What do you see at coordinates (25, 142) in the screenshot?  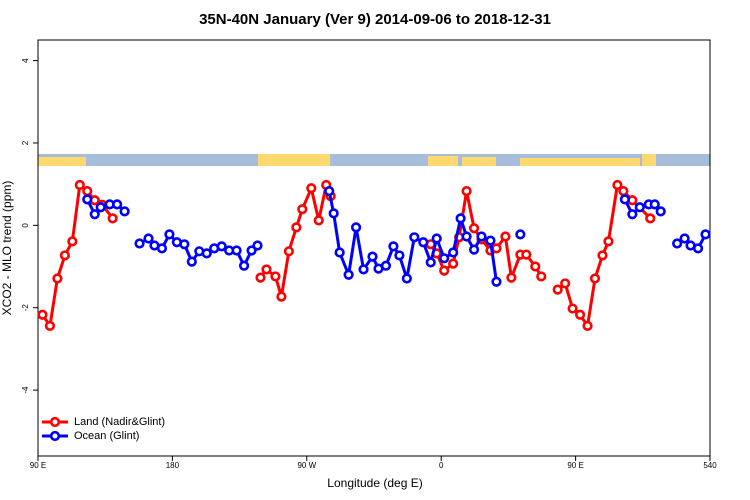 I see `y-tick-label: 2` at bounding box center [25, 142].